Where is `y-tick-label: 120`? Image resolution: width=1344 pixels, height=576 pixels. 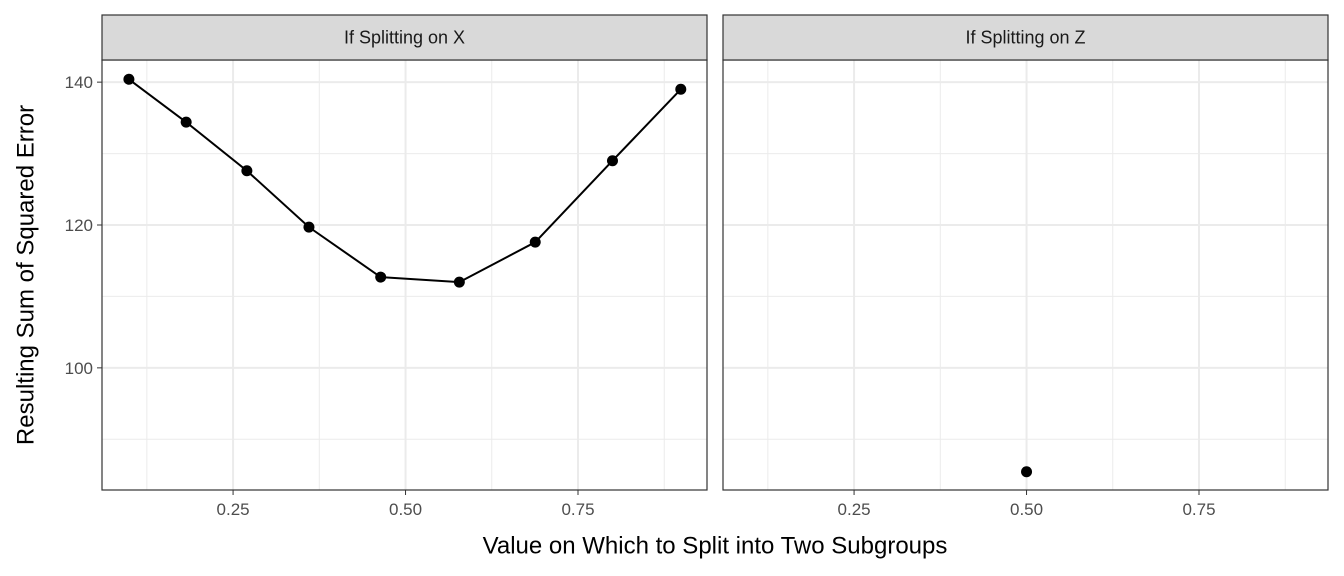
y-tick-label: 120 is located at coordinates (79, 225).